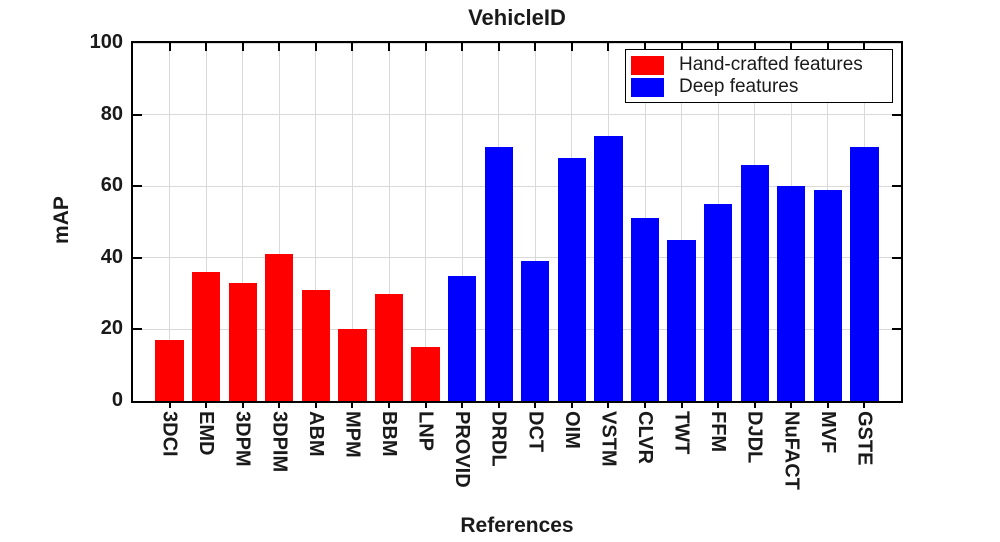  I want to click on legend: Hand-crafted features Deep features, so click(759, 76).